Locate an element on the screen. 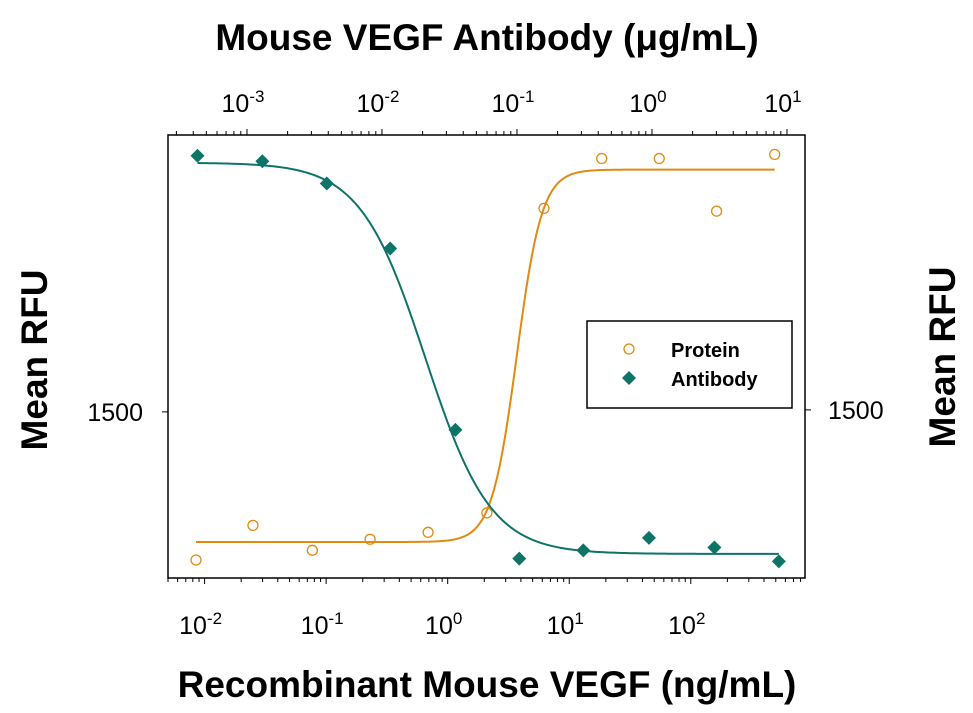 The image size is (973, 713). x2-axis-tick-label: 10⁻³ is located at coordinates (243, 102).